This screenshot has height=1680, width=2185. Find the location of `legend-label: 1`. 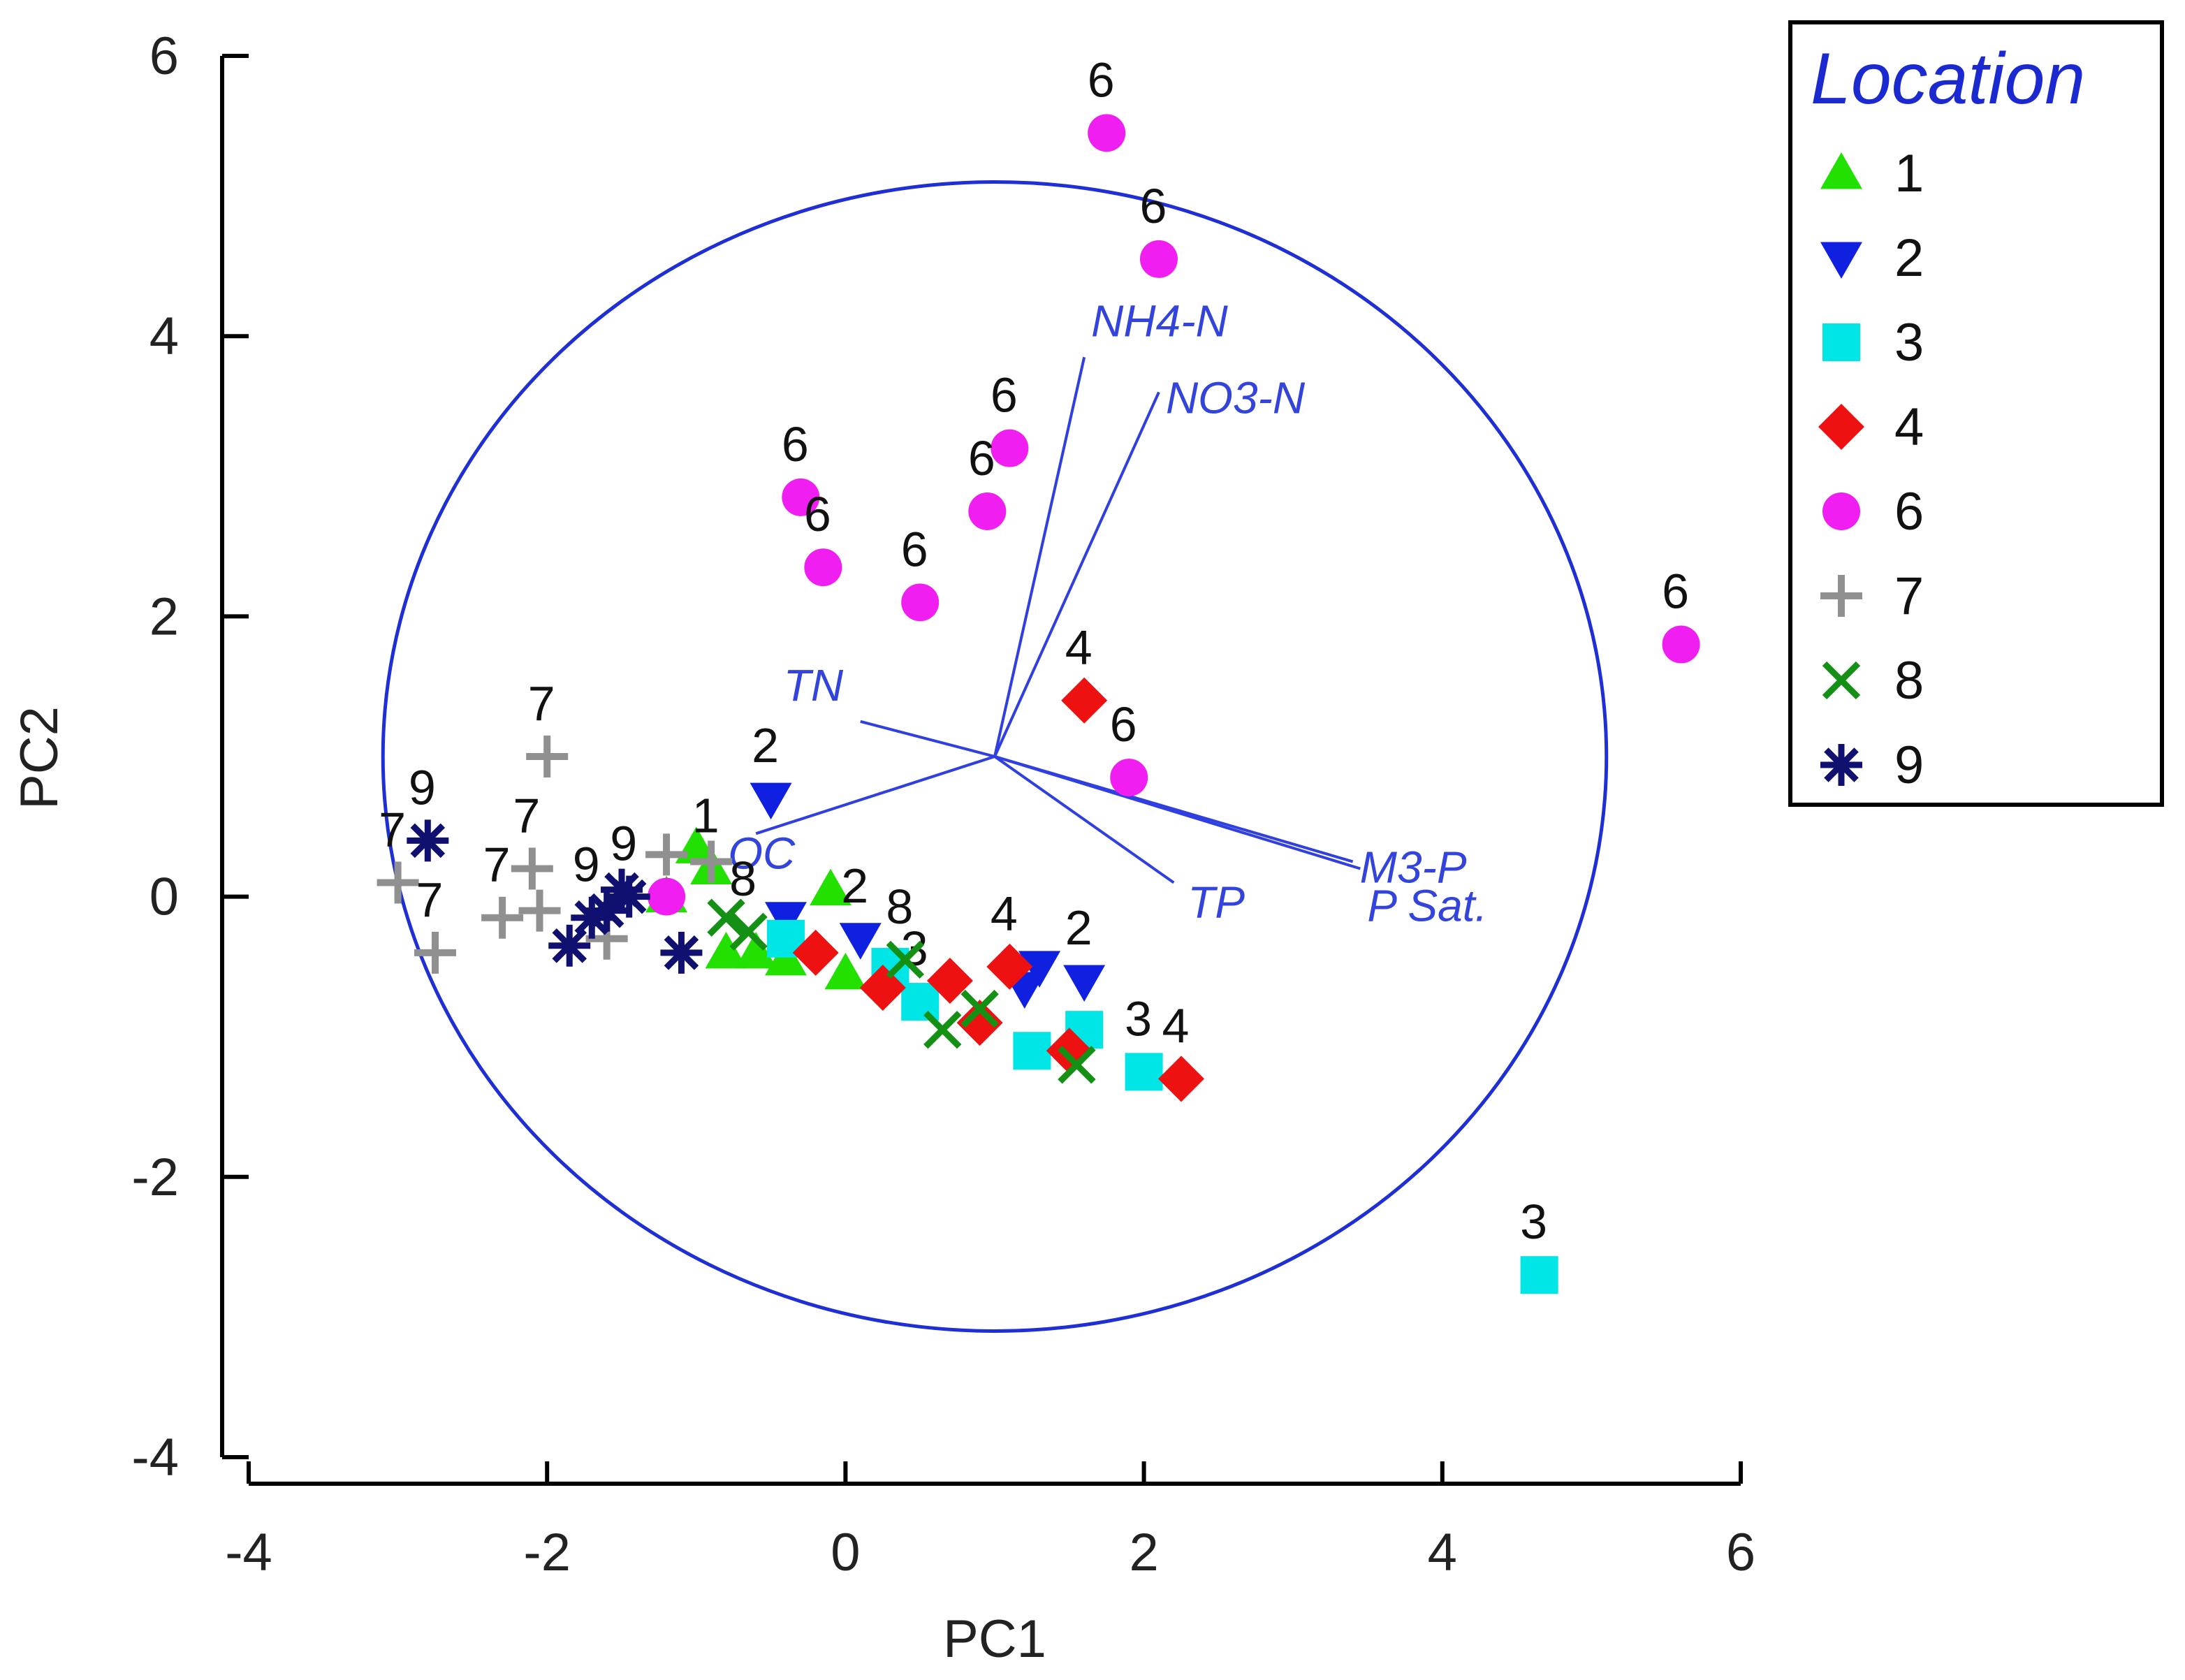

legend-label: 1 is located at coordinates (1909, 173).